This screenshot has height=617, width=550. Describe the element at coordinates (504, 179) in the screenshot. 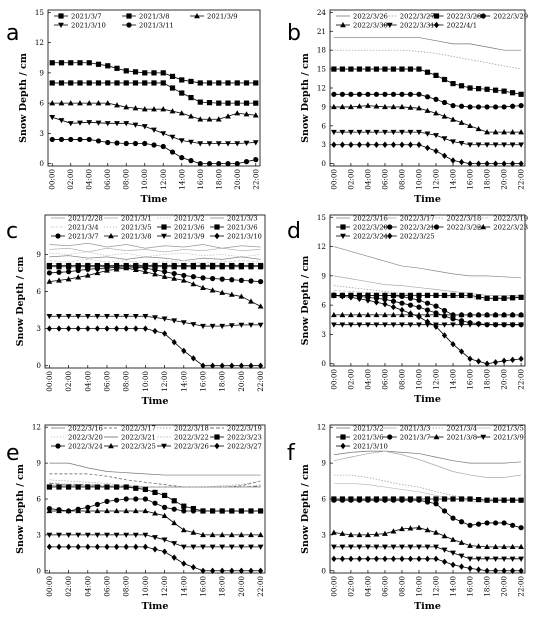

I see `x-tick-label: 20:00` at that location.